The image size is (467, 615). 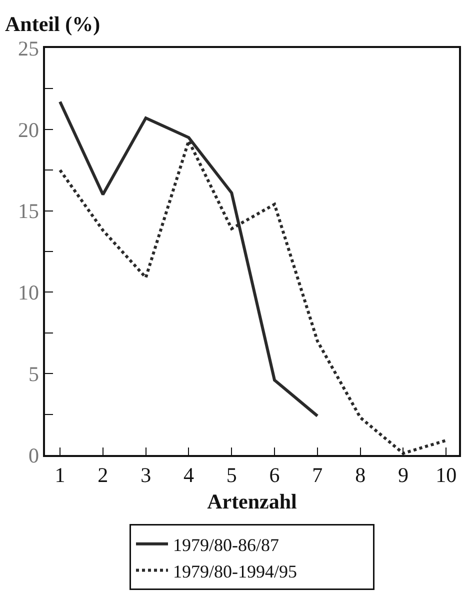 What do you see at coordinates (146, 474) in the screenshot?
I see `x-tick-label: 3` at bounding box center [146, 474].